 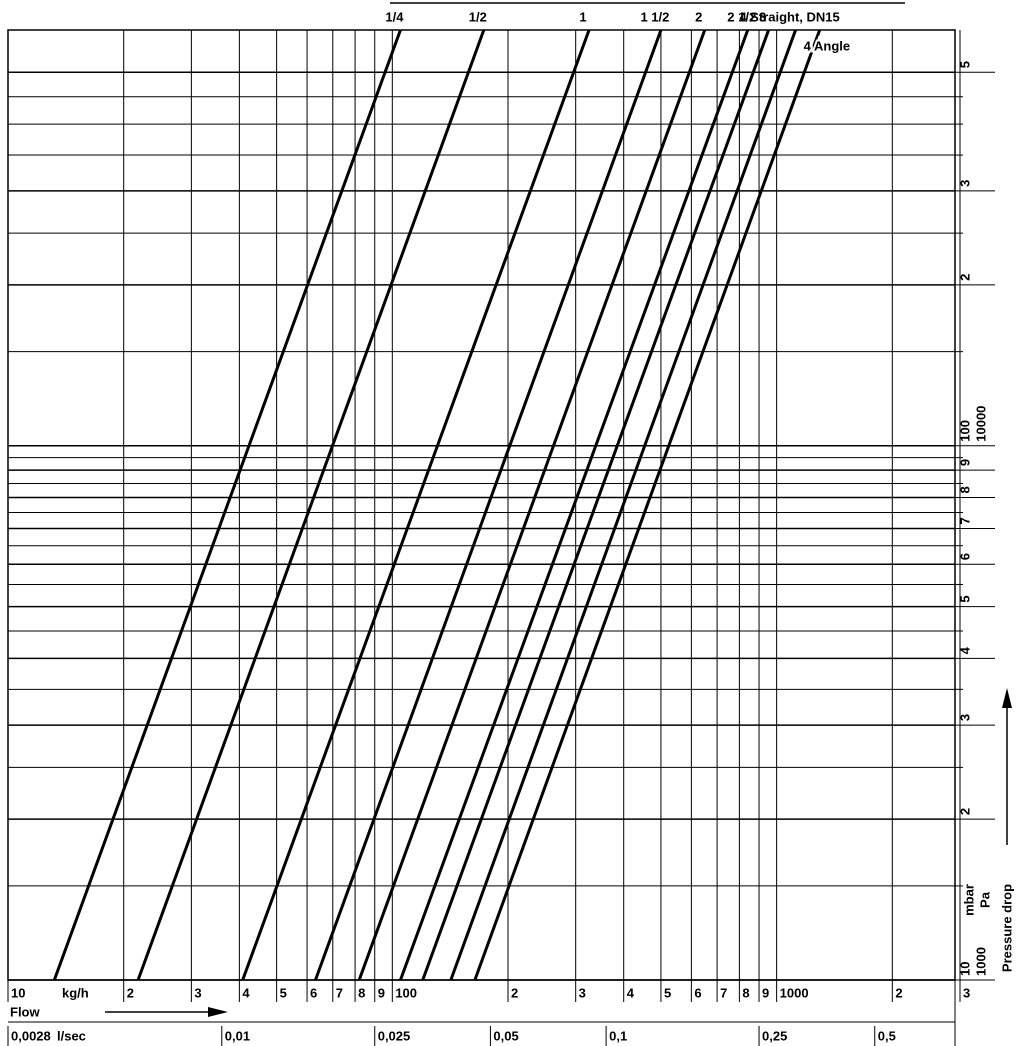 I want to click on x2-unit: l/sec, so click(x=71, y=1035).